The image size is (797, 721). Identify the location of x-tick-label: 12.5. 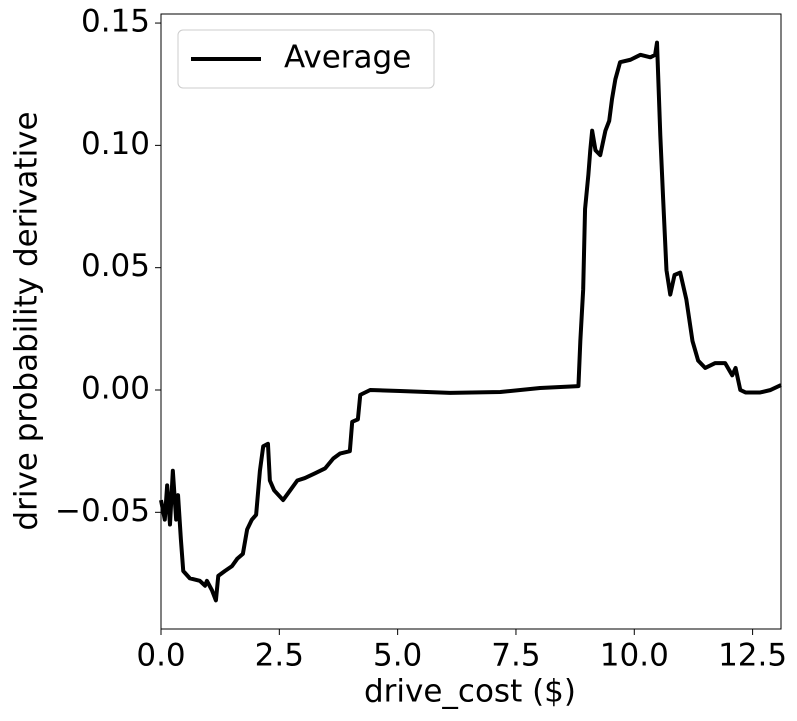
(752, 656).